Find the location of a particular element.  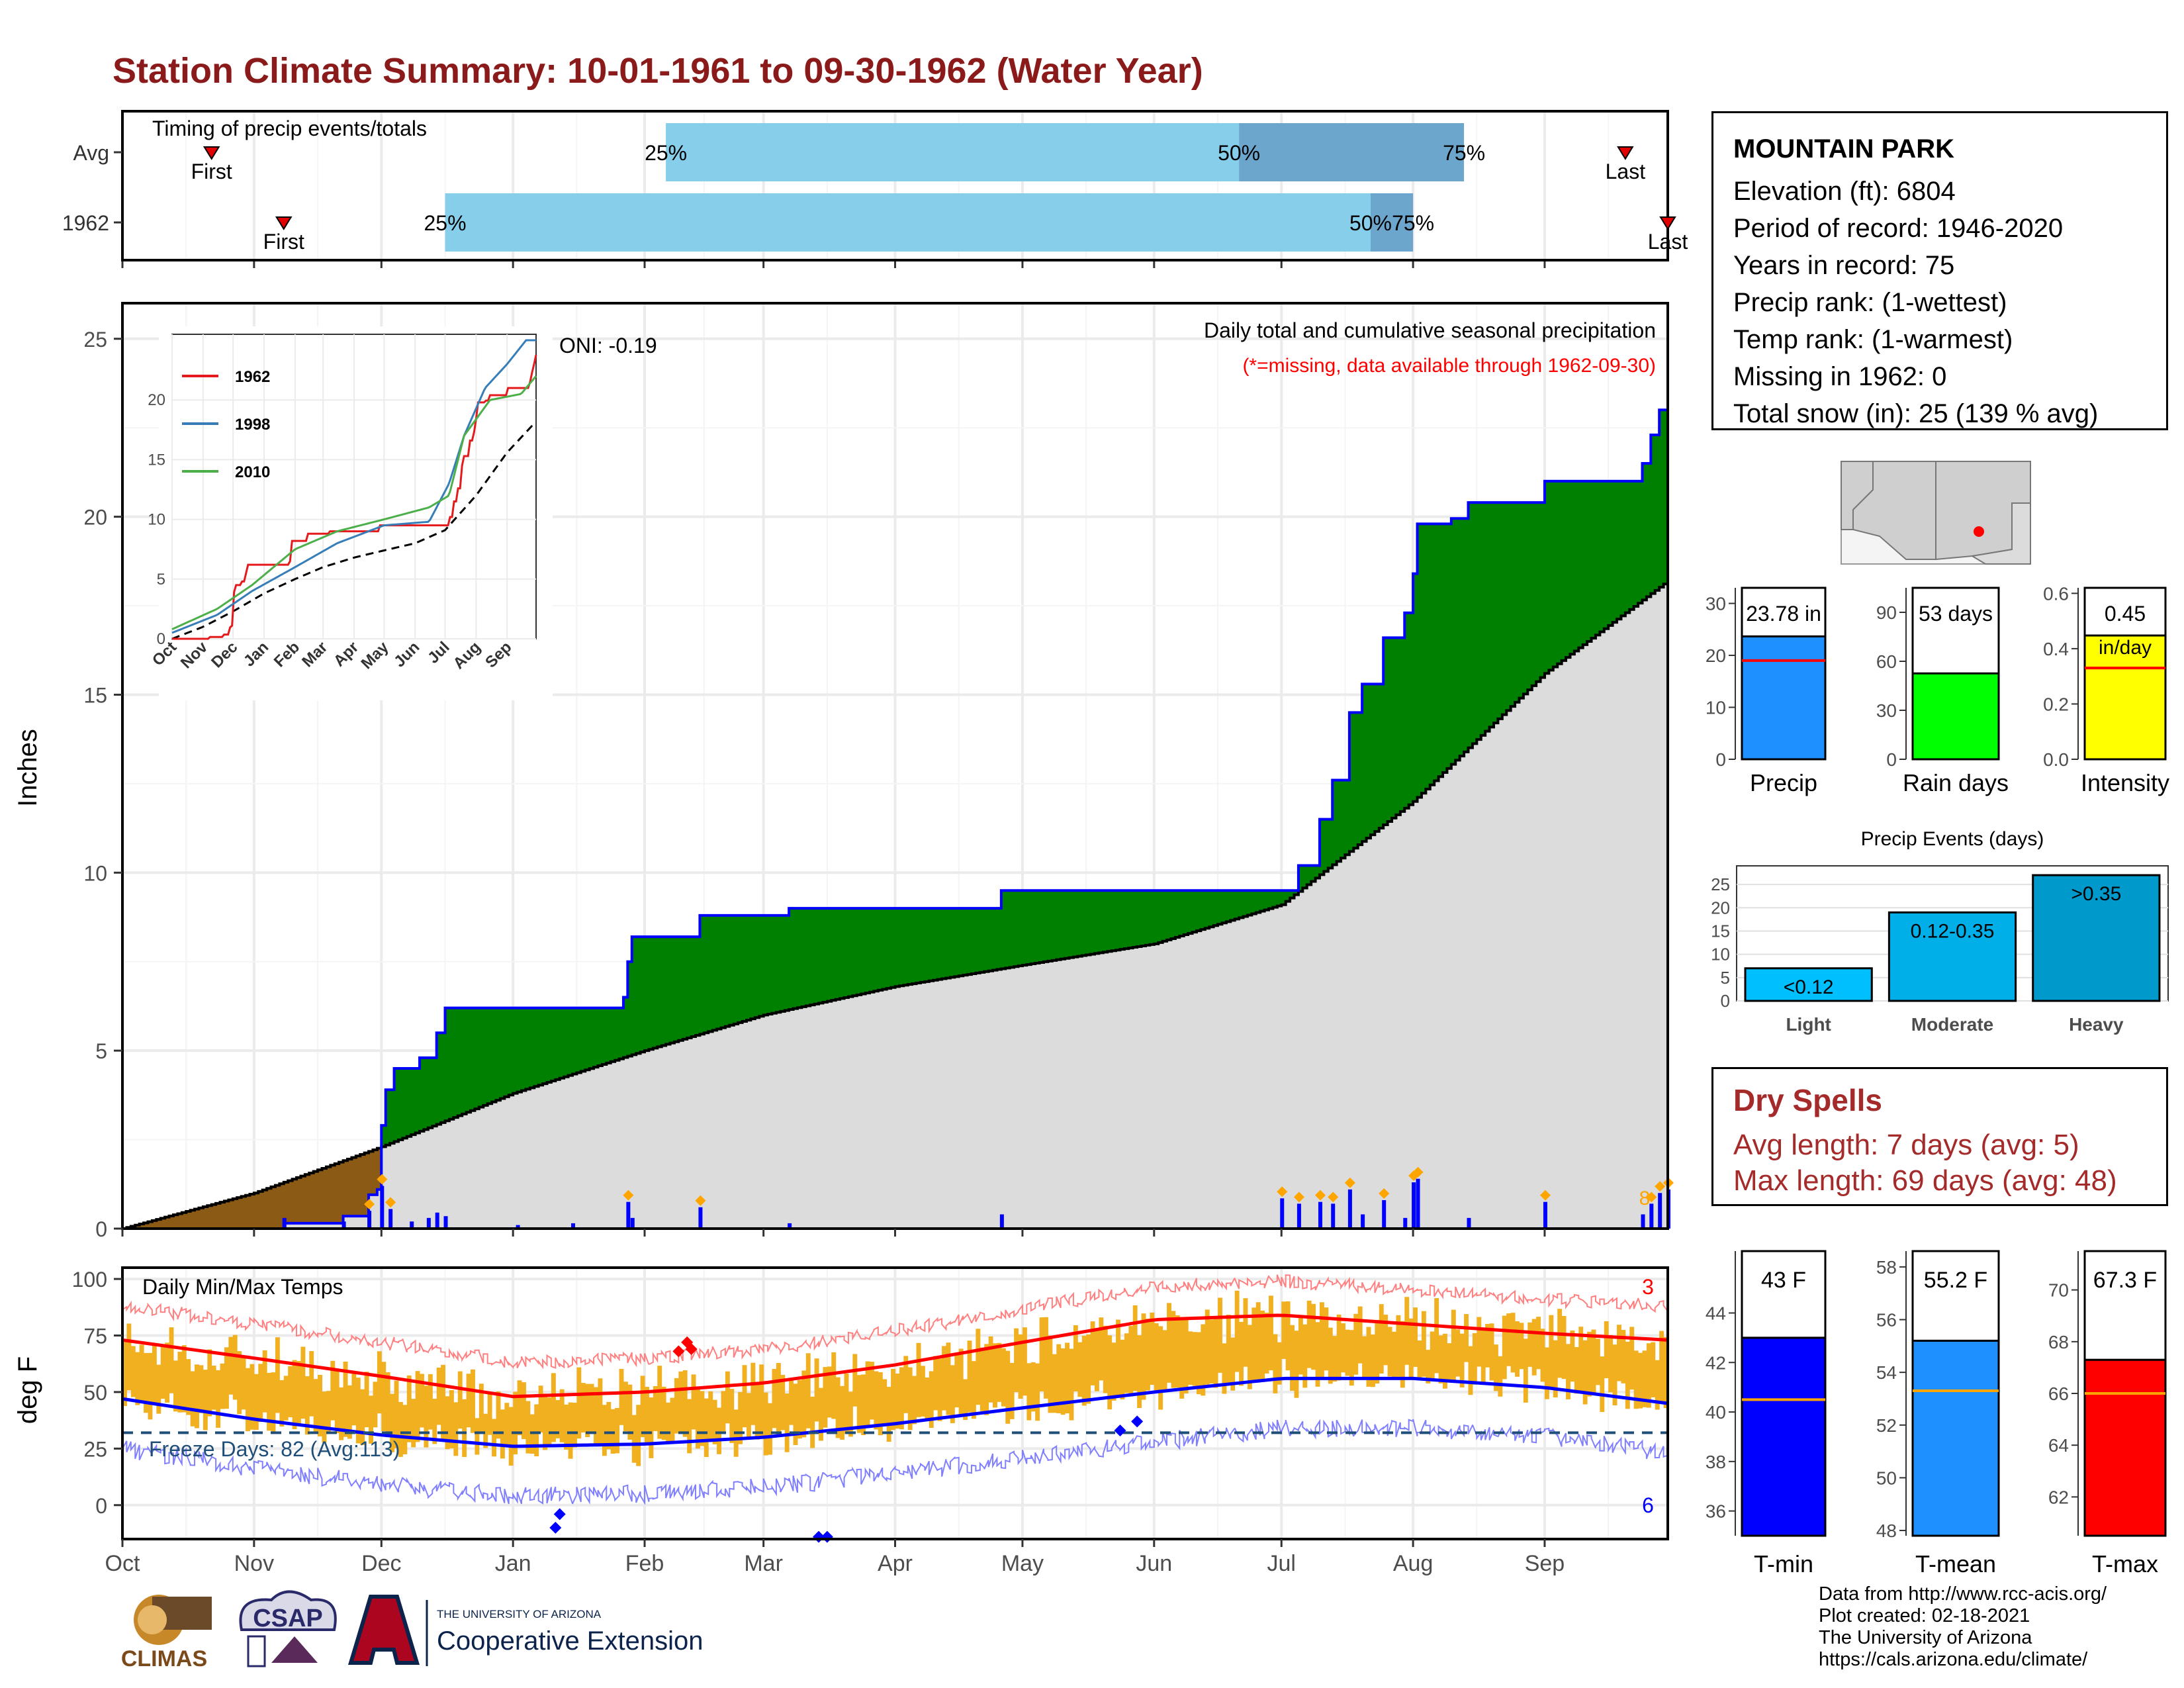

last-event-marker is located at coordinates (1667, 223).